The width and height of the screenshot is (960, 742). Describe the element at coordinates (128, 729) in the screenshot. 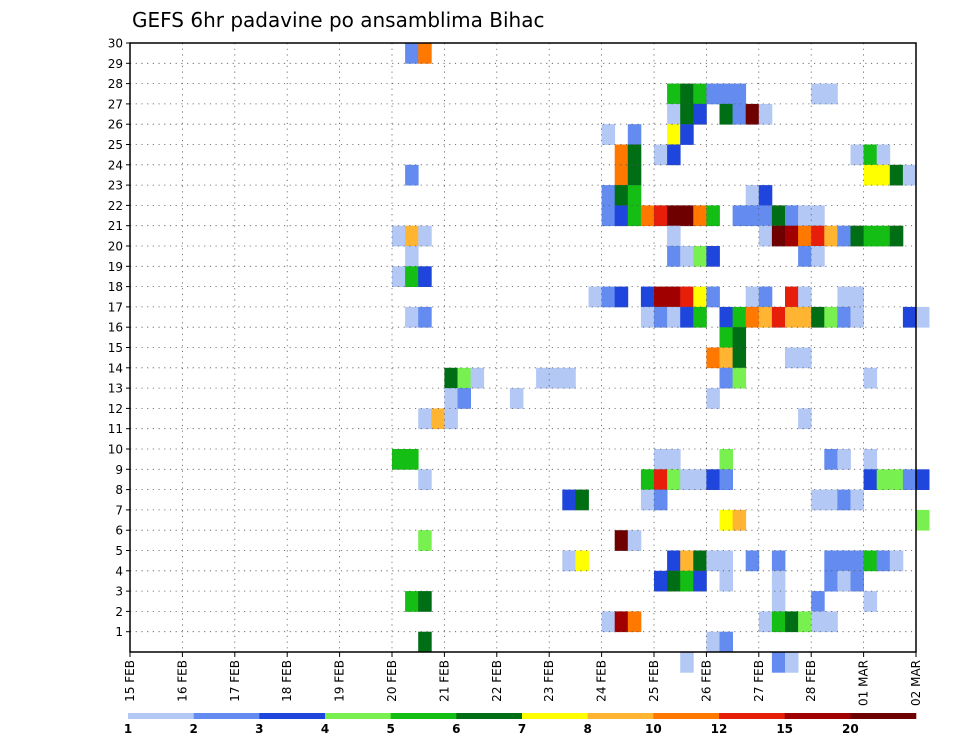

I see `colorbar-label: 1` at that location.